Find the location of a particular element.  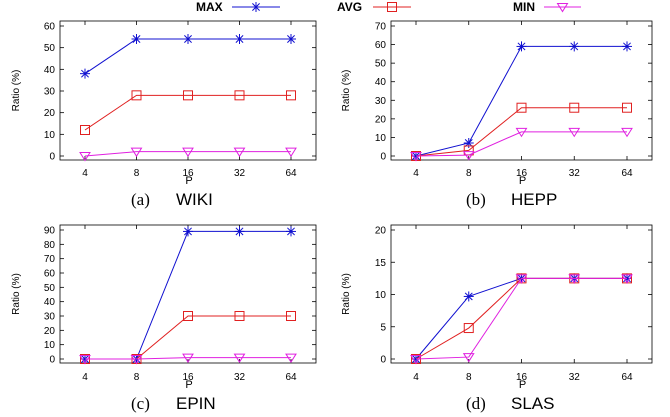

y-tick-label: 15 is located at coordinates (381, 263).